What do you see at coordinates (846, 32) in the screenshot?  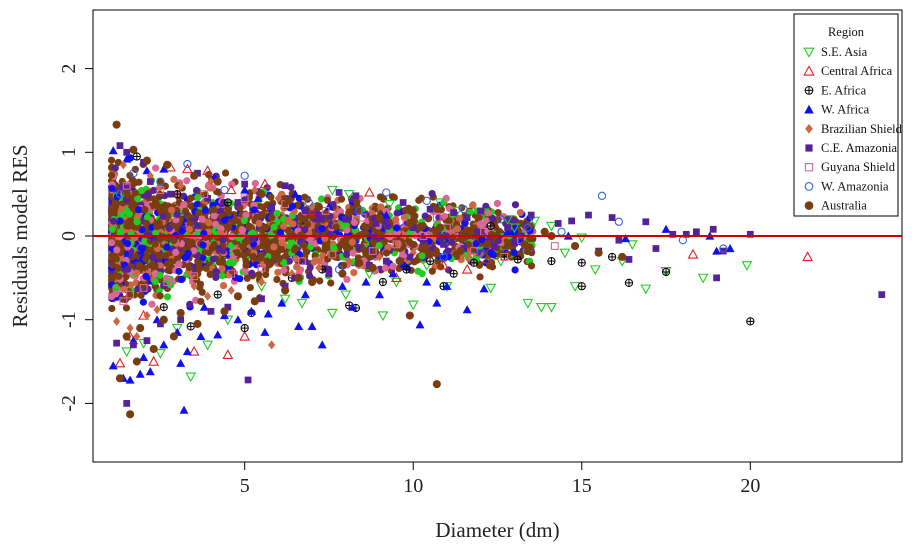 I see `legend-title: Region` at bounding box center [846, 32].